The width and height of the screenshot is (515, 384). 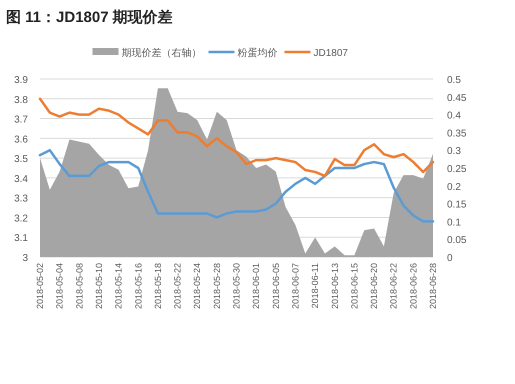 What do you see at coordinates (99, 286) in the screenshot?
I see `x-tick-label: 2018-05-10` at bounding box center [99, 286].